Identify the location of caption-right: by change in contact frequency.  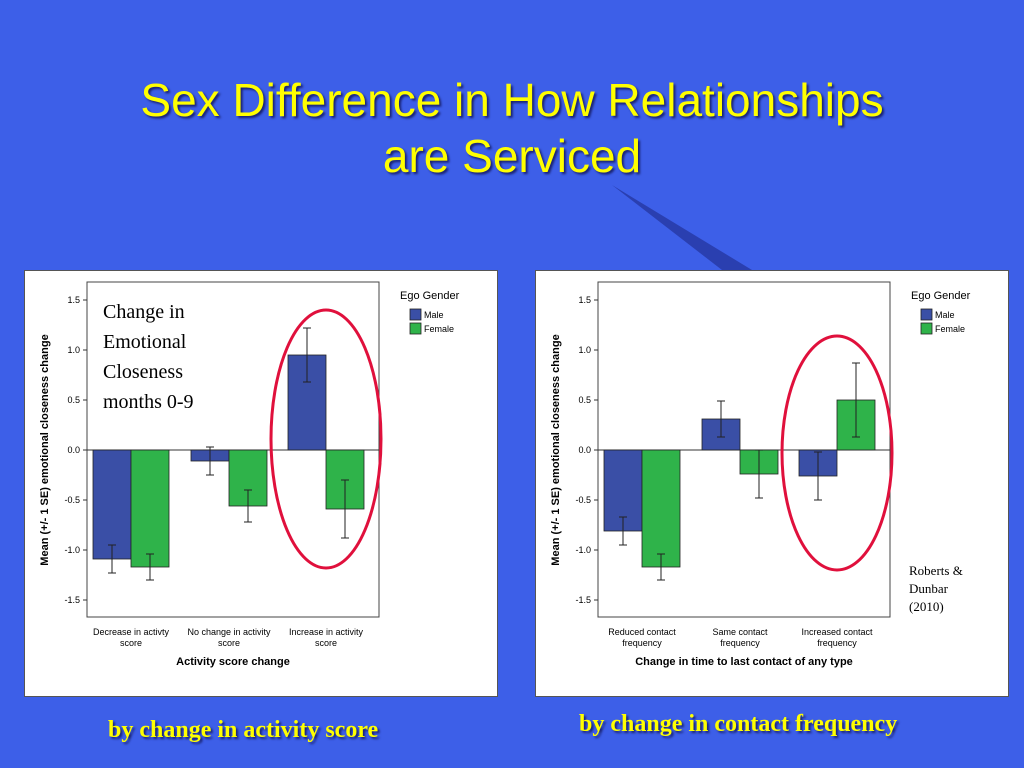
(738, 724).